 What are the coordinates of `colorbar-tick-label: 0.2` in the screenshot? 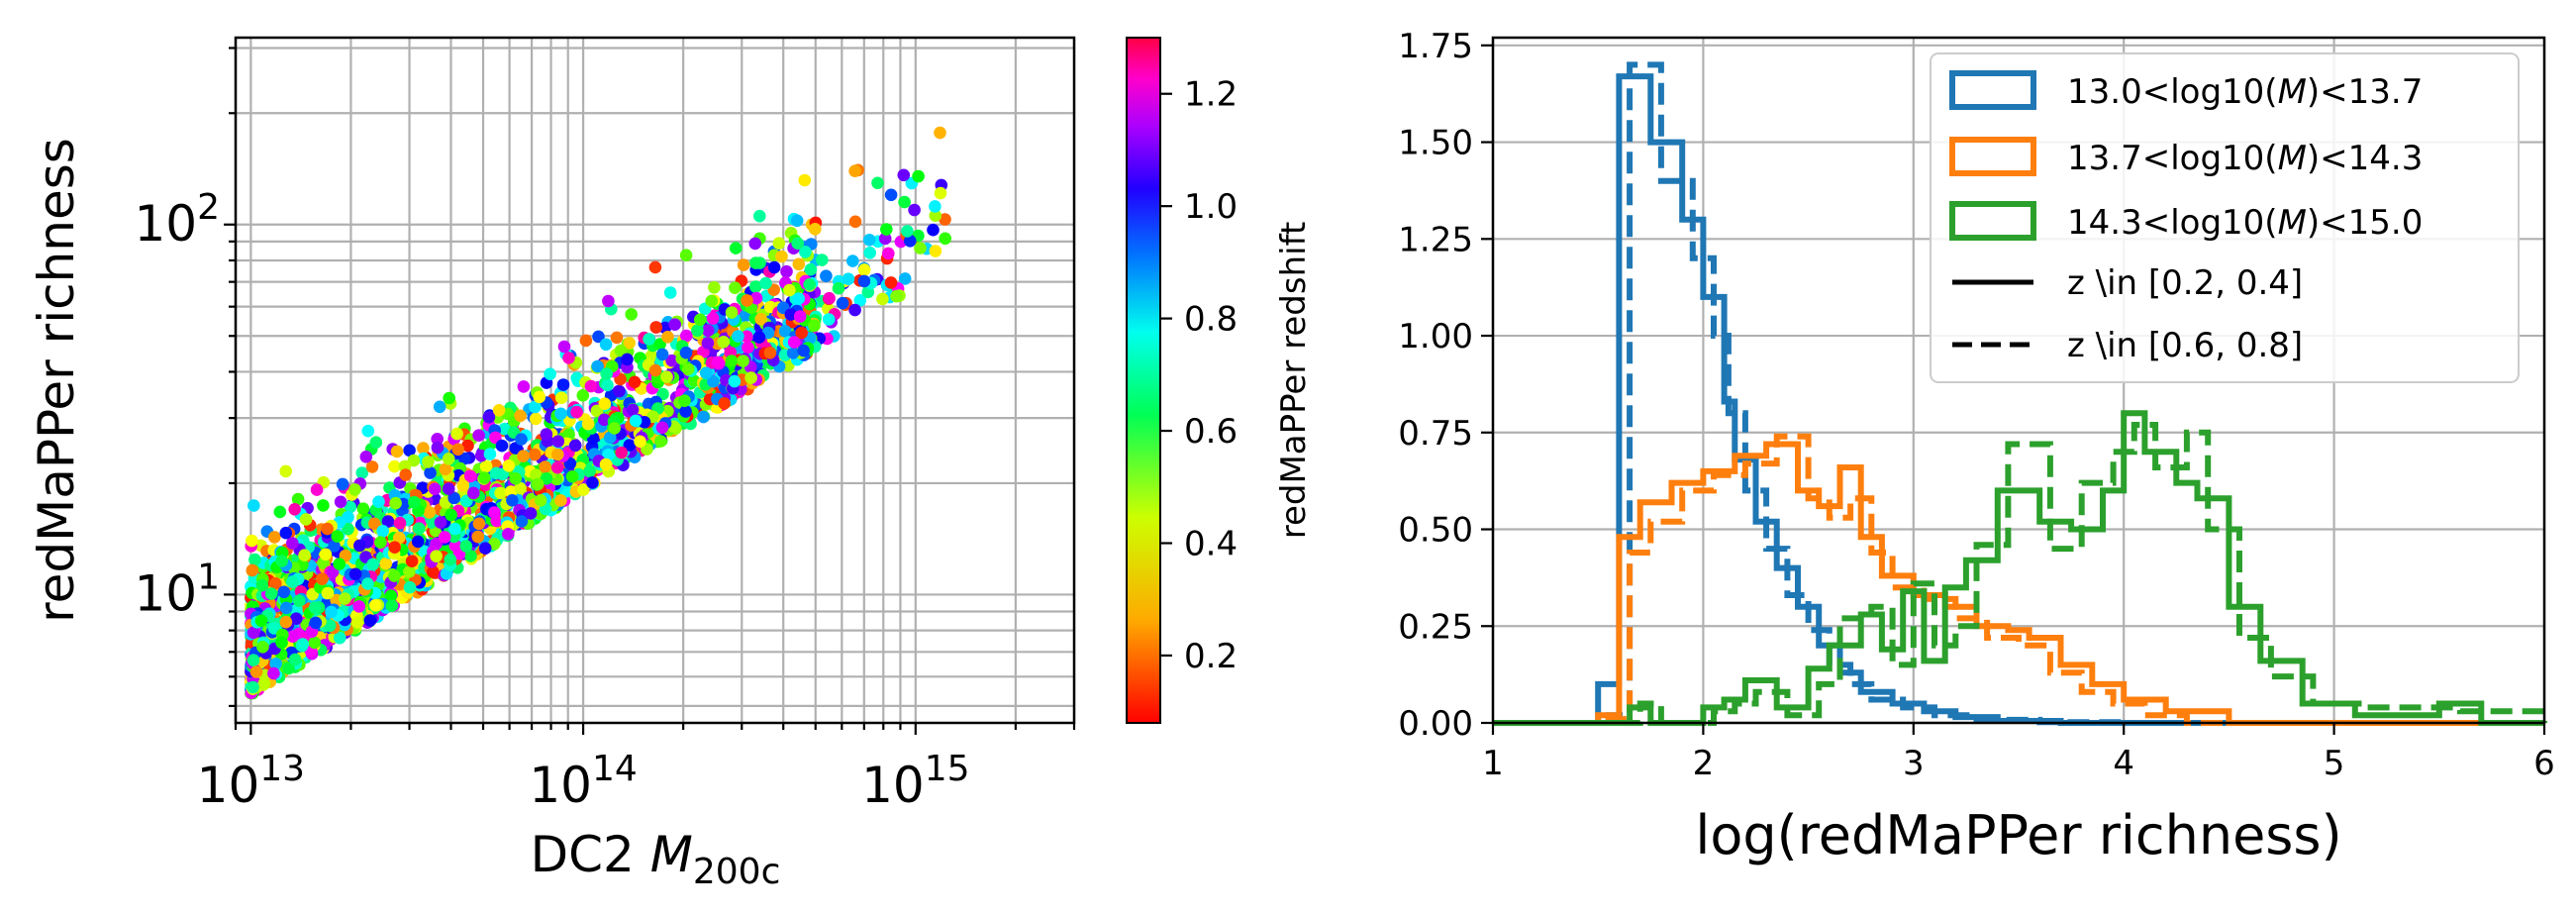 It's located at (1211, 656).